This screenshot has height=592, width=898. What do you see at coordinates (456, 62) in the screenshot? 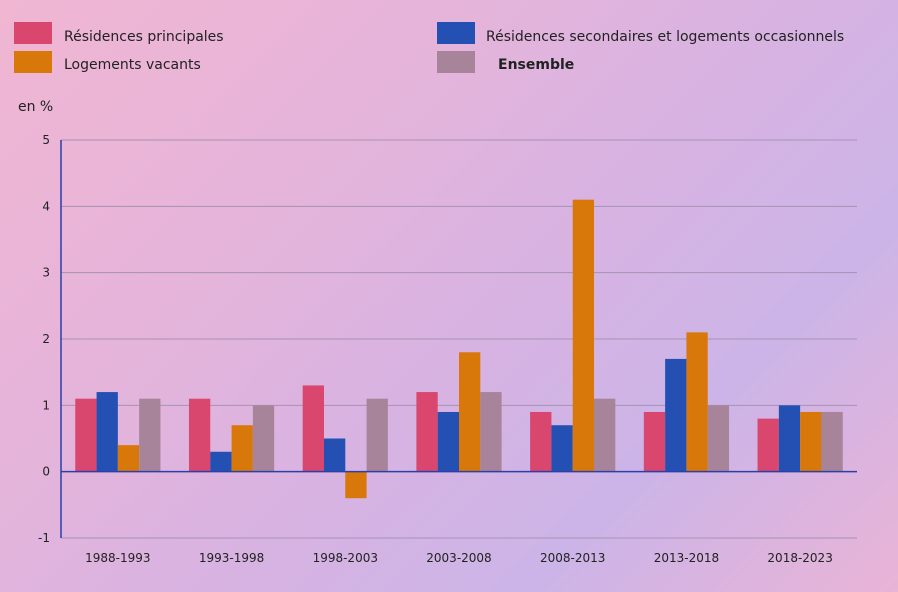
I see `legend-swatch-ensemble` at bounding box center [456, 62].